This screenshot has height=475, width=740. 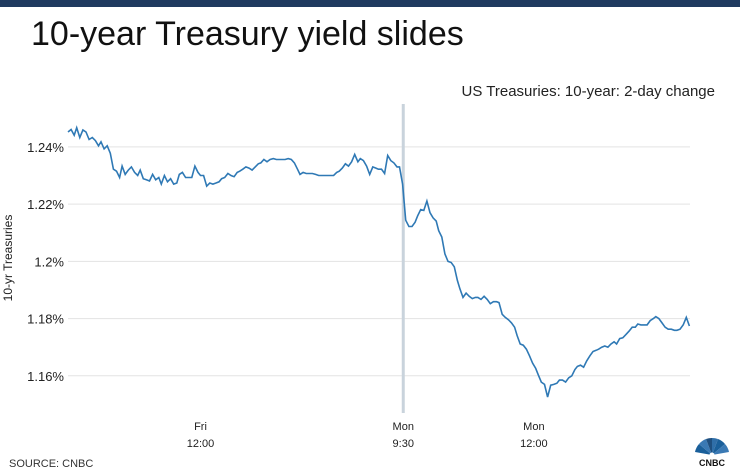 I want to click on source-note: SOURCE: CNBC, so click(x=51, y=464).